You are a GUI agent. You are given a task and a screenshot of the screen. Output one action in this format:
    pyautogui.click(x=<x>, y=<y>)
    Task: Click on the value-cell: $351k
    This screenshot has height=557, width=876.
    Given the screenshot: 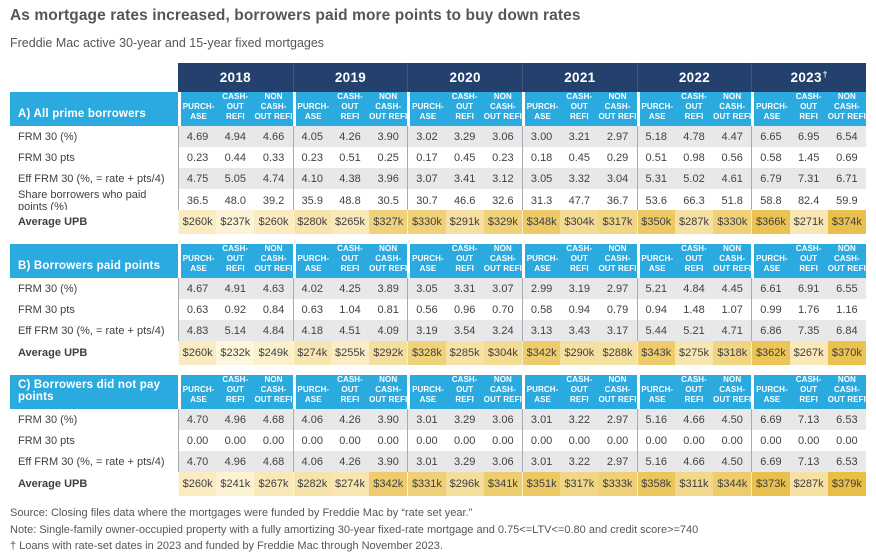 What is the action you would take?
    pyautogui.click(x=541, y=484)
    